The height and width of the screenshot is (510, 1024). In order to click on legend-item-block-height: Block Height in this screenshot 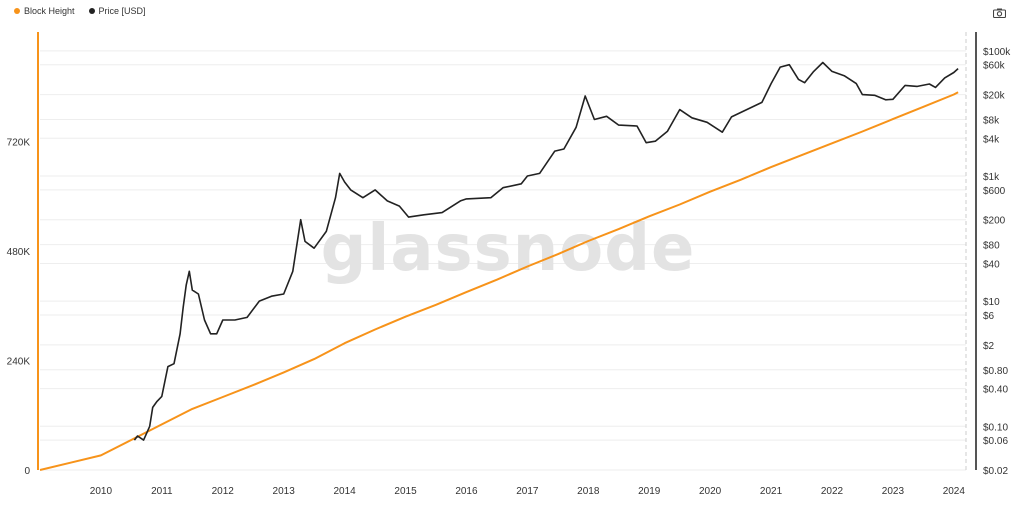, I will do `click(44, 11)`.